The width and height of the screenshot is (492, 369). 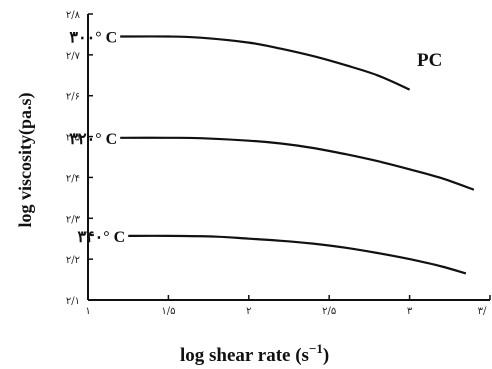 I want to click on y-tick-label: ۲/۱, so click(x=73, y=301).